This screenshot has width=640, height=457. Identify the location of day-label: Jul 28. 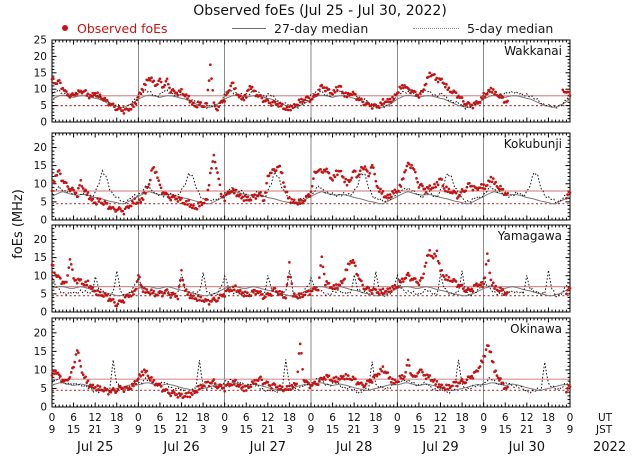
(353, 447).